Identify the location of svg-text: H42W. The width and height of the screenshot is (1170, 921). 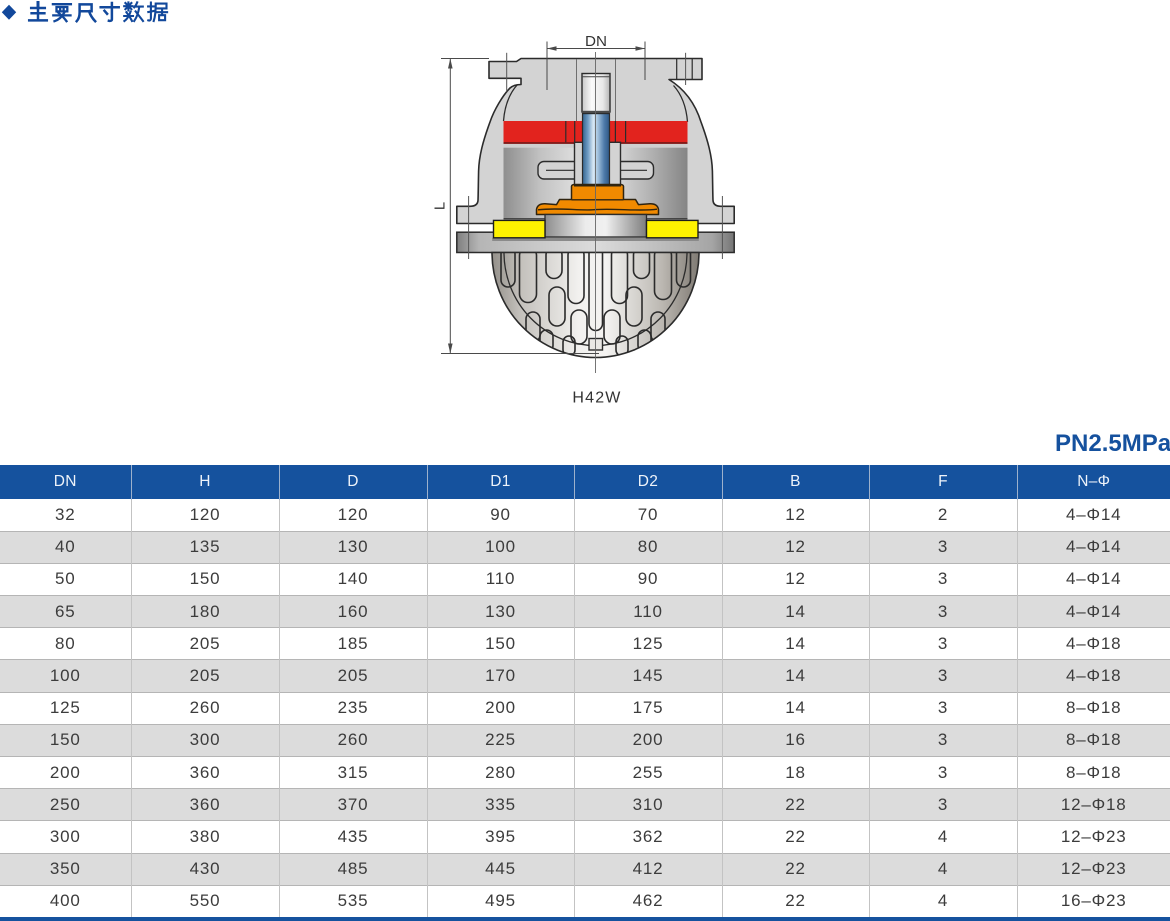
(596, 398).